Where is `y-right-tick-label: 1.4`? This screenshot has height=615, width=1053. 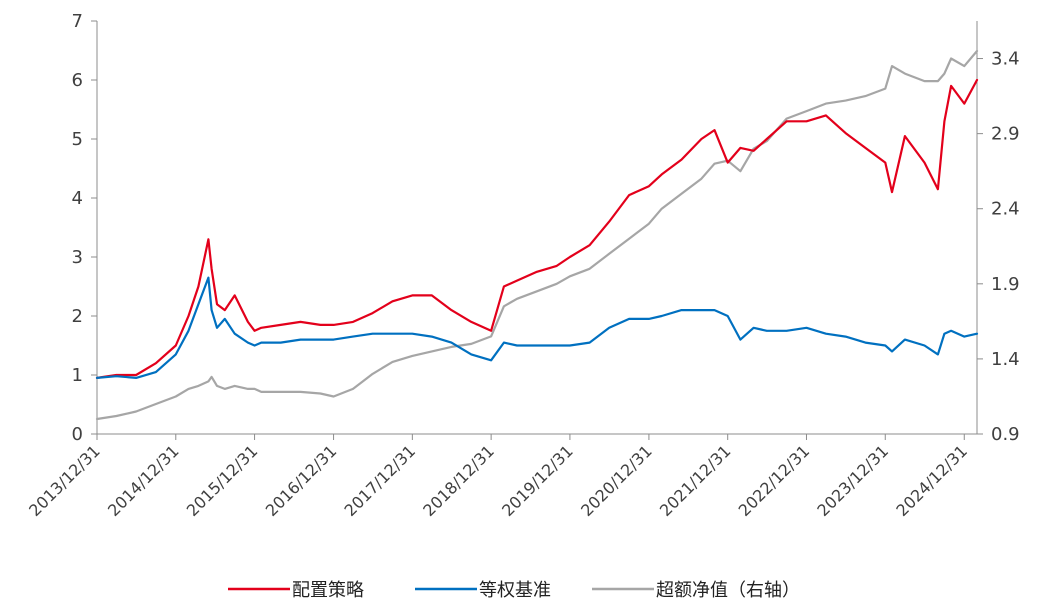
y-right-tick-label: 1.4 is located at coordinates (1005, 359).